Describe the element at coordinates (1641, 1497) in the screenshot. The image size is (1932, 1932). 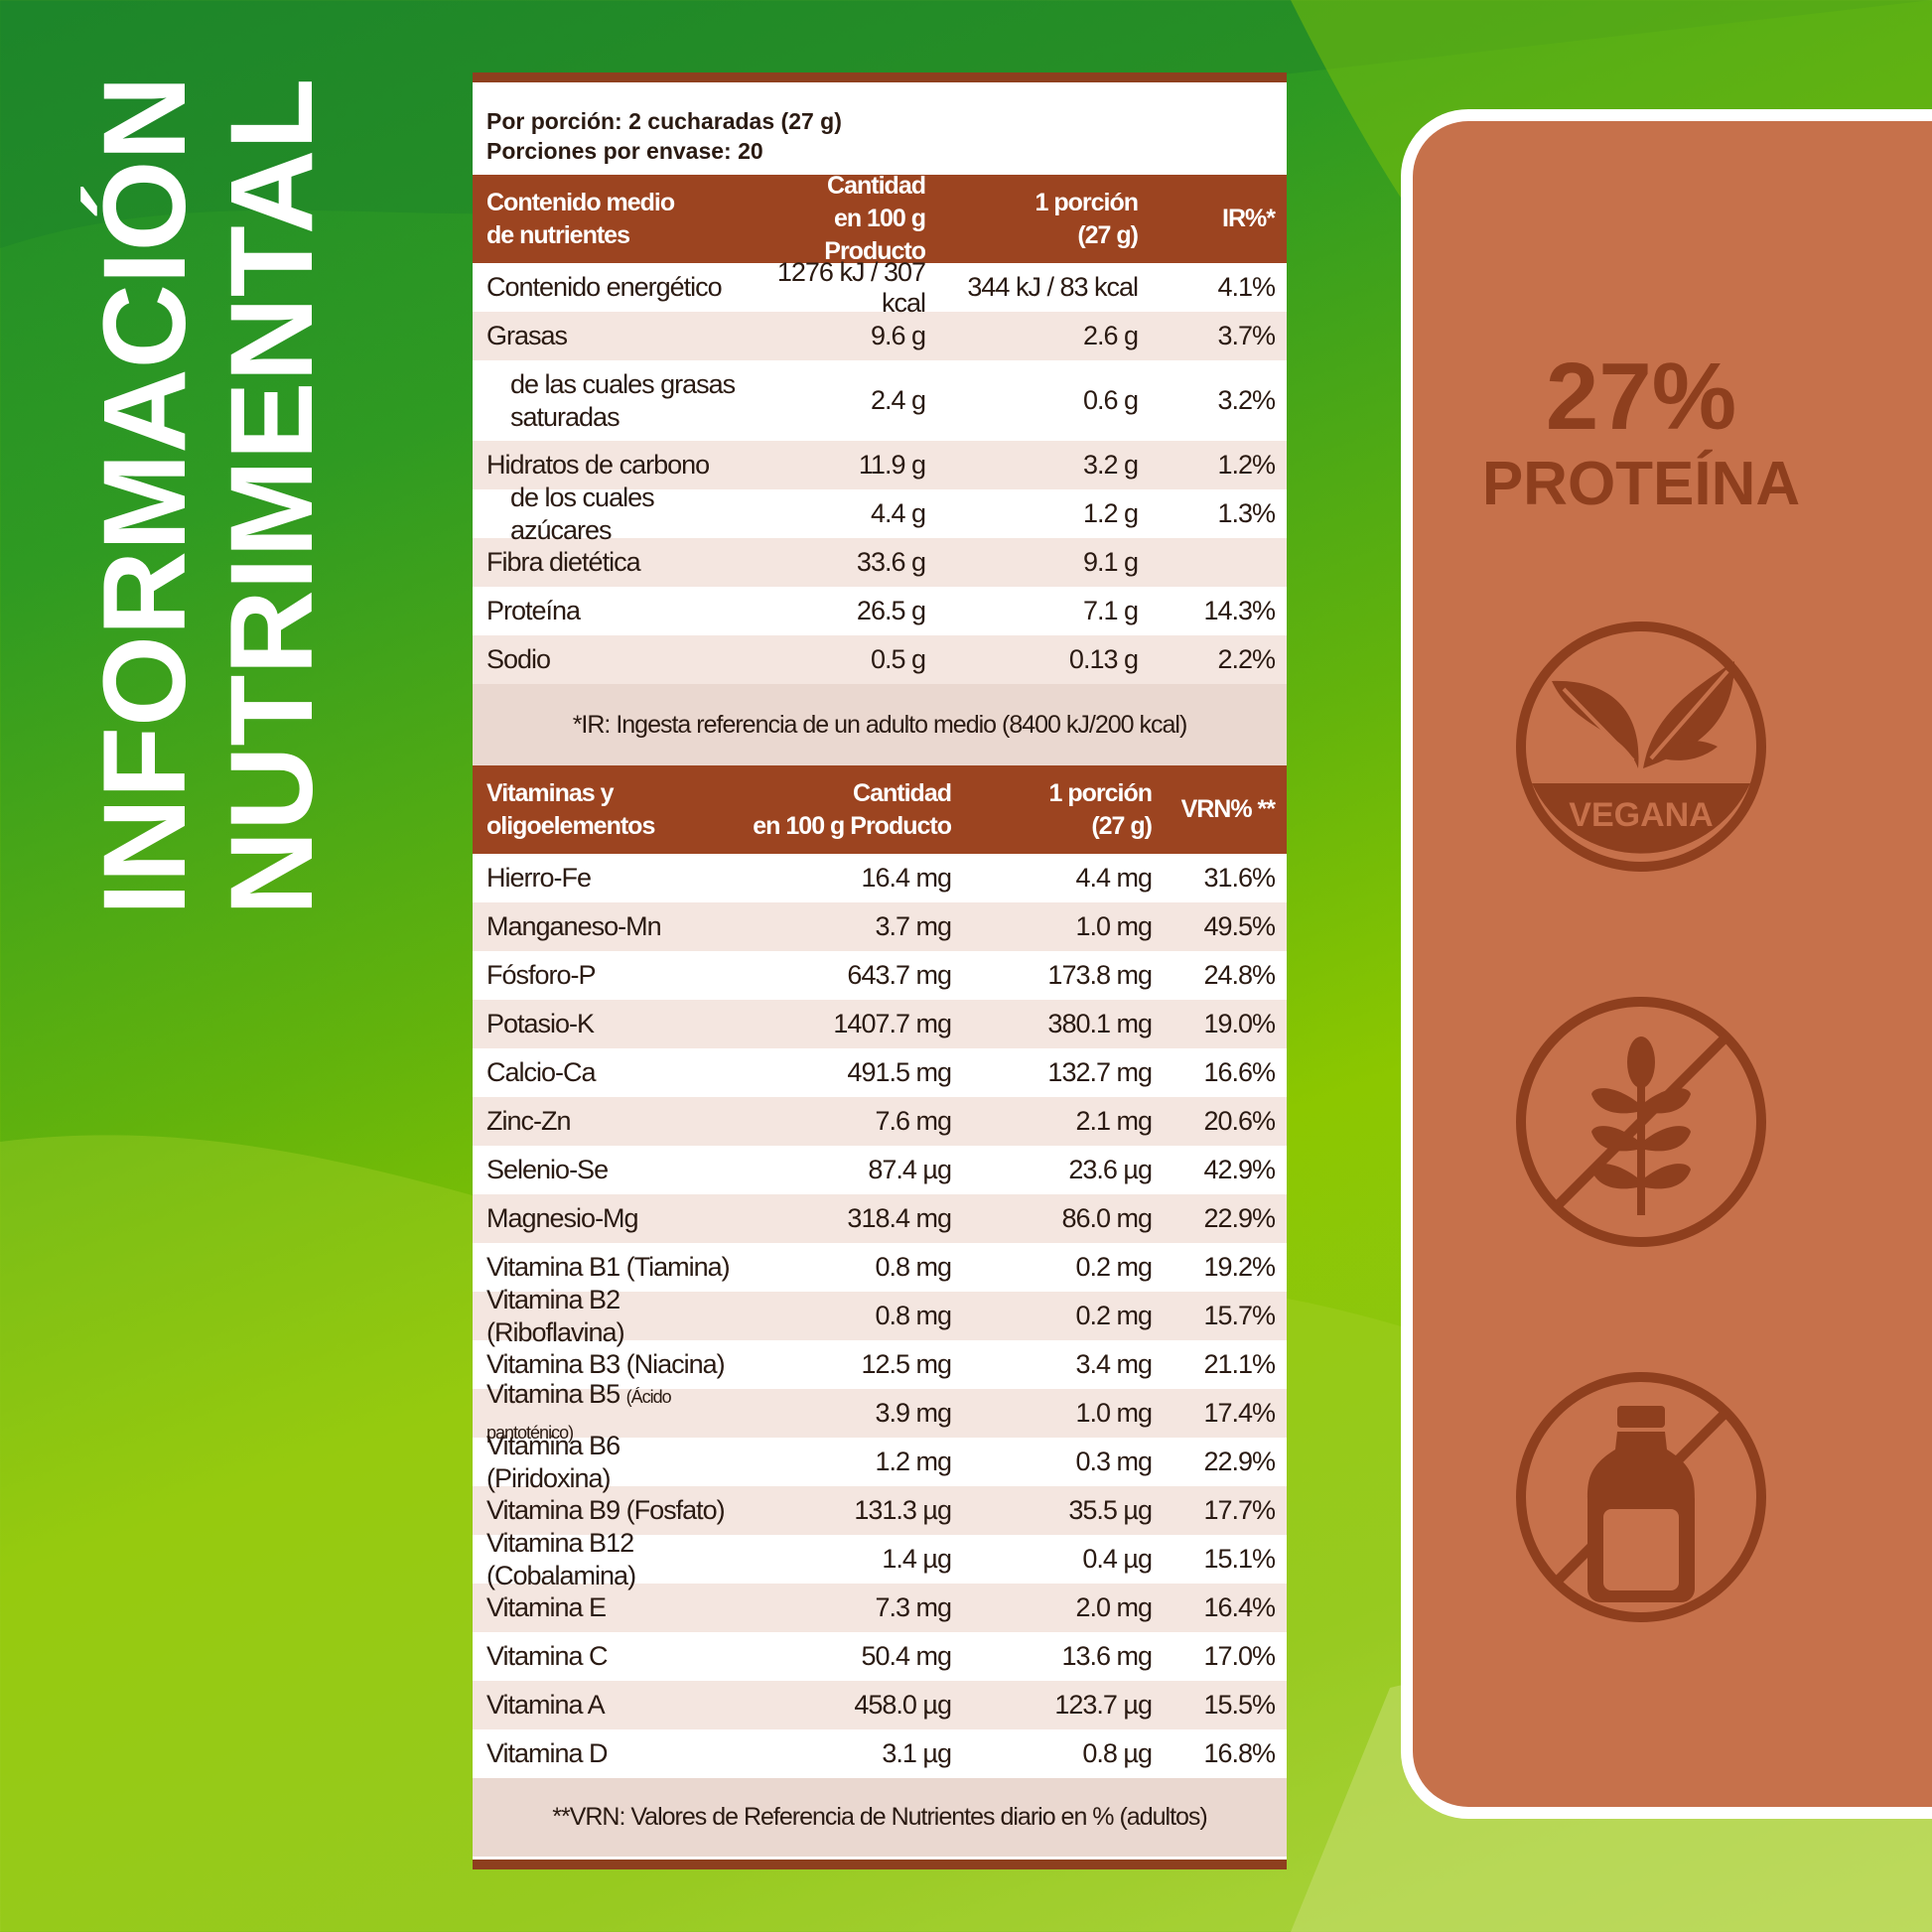
I see `dairy-free-icon` at that location.